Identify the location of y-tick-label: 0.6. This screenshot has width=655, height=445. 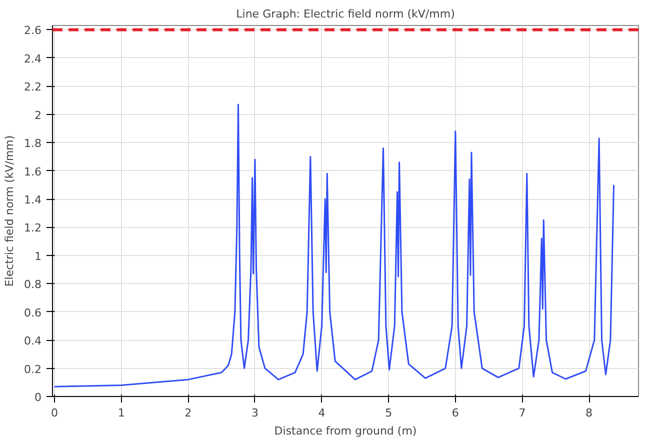
(33, 313).